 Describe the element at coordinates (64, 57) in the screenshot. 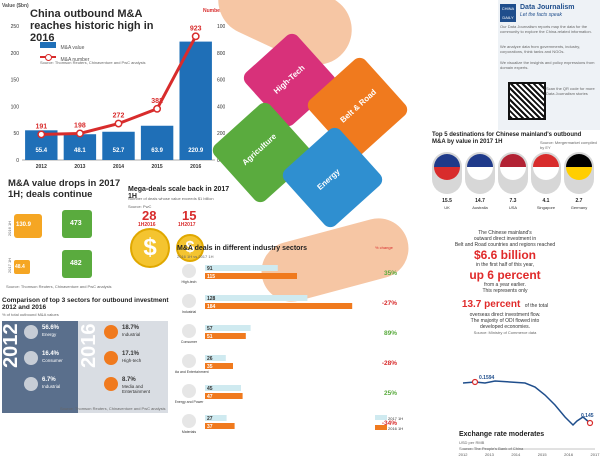

I see `legend-number: M&A number` at that location.